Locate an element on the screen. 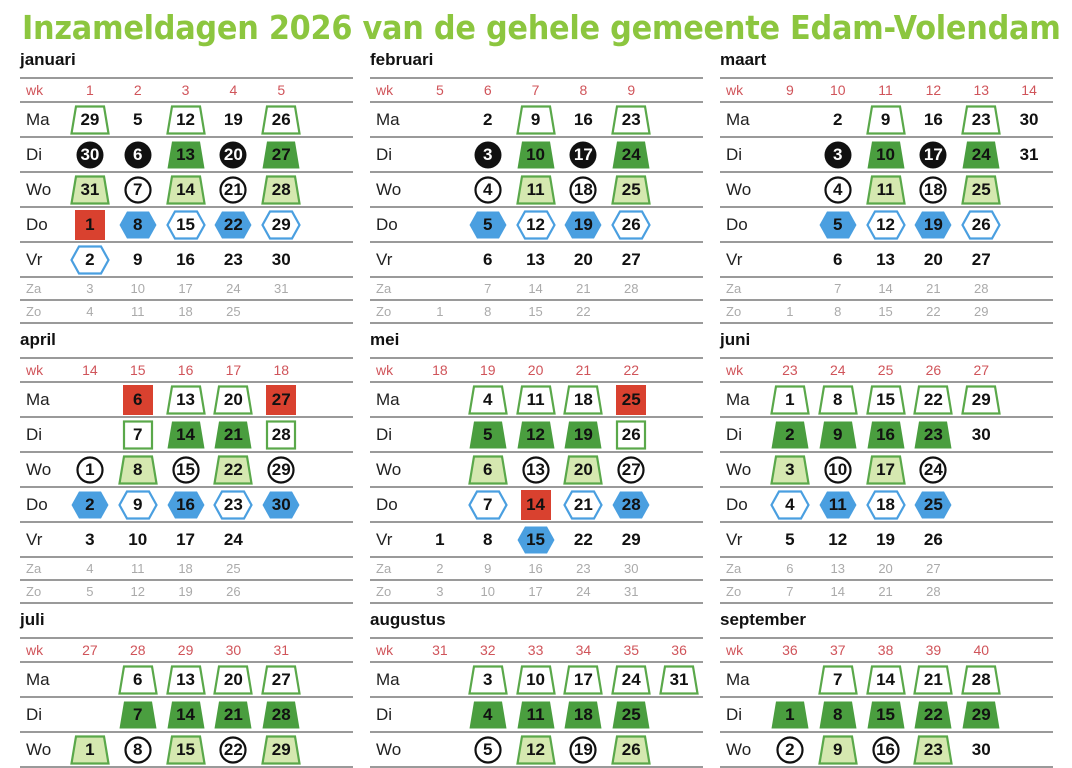 Image resolution: width=1072 pixels, height=768 pixels. day-cell: 28 is located at coordinates (281, 190).